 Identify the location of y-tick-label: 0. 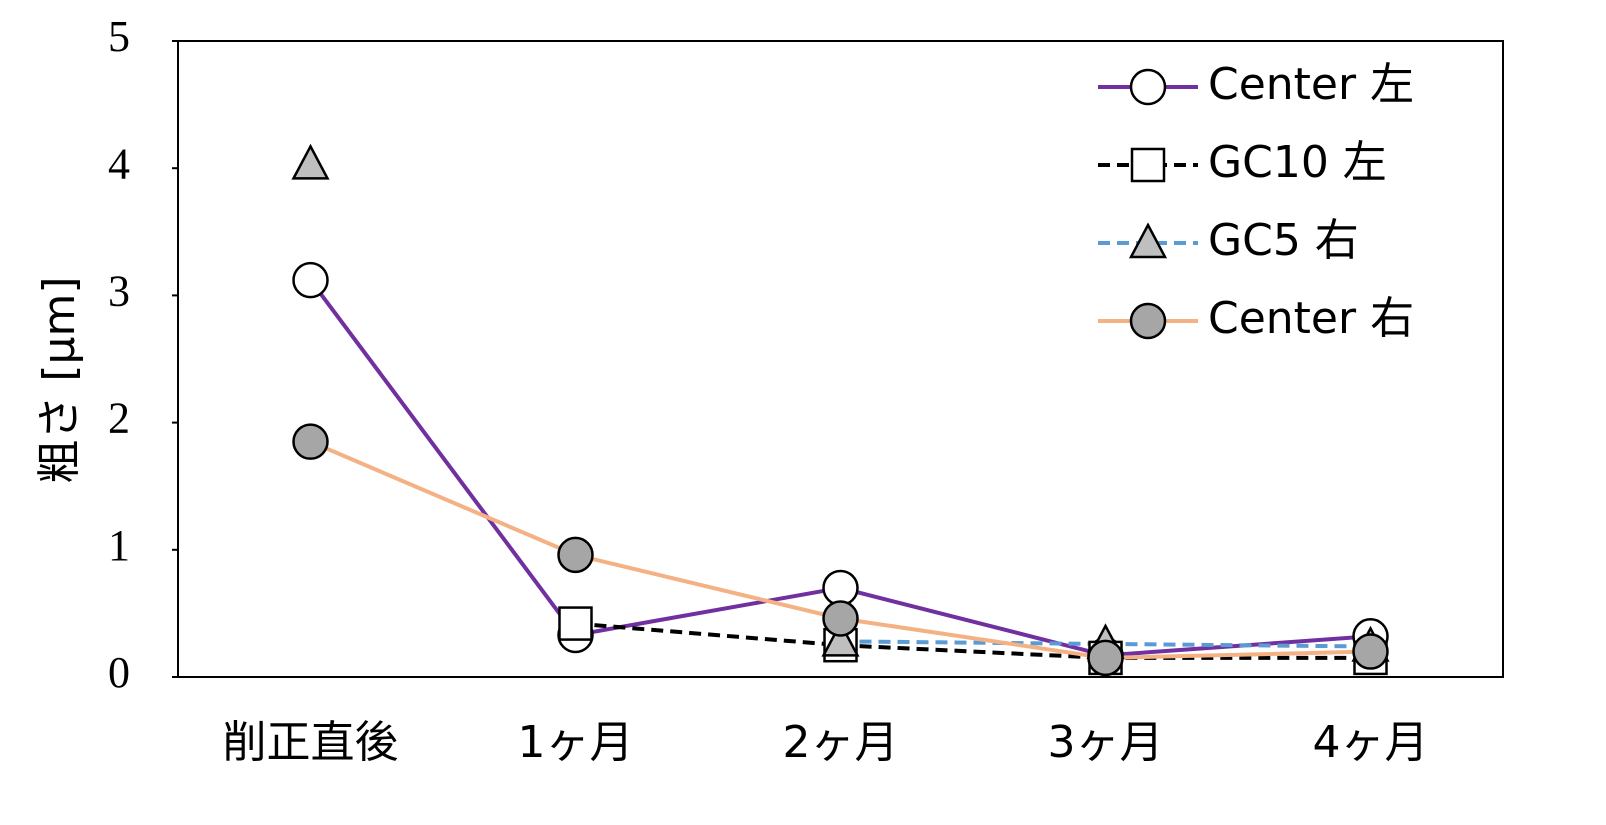
(119, 672).